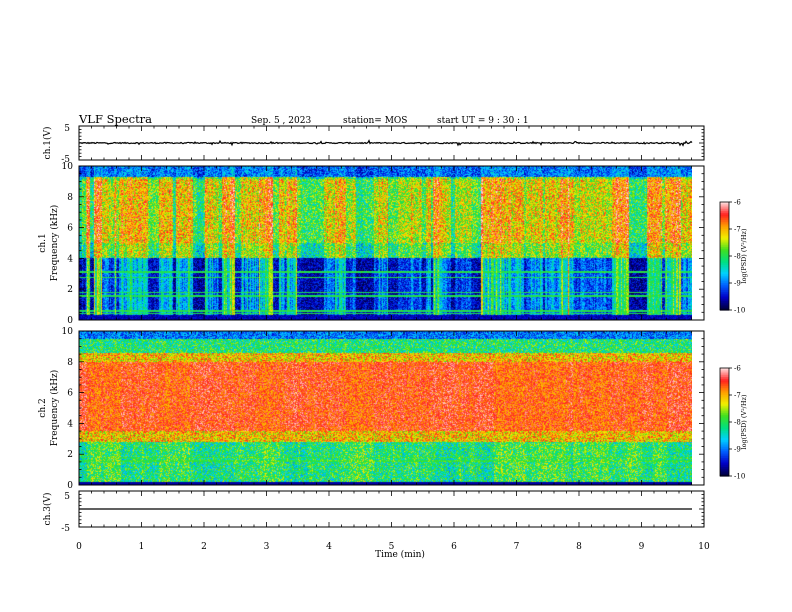 This screenshot has height=612, width=792. Describe the element at coordinates (737, 230) in the screenshot. I see `colorbar-tick-label: -7` at that location.